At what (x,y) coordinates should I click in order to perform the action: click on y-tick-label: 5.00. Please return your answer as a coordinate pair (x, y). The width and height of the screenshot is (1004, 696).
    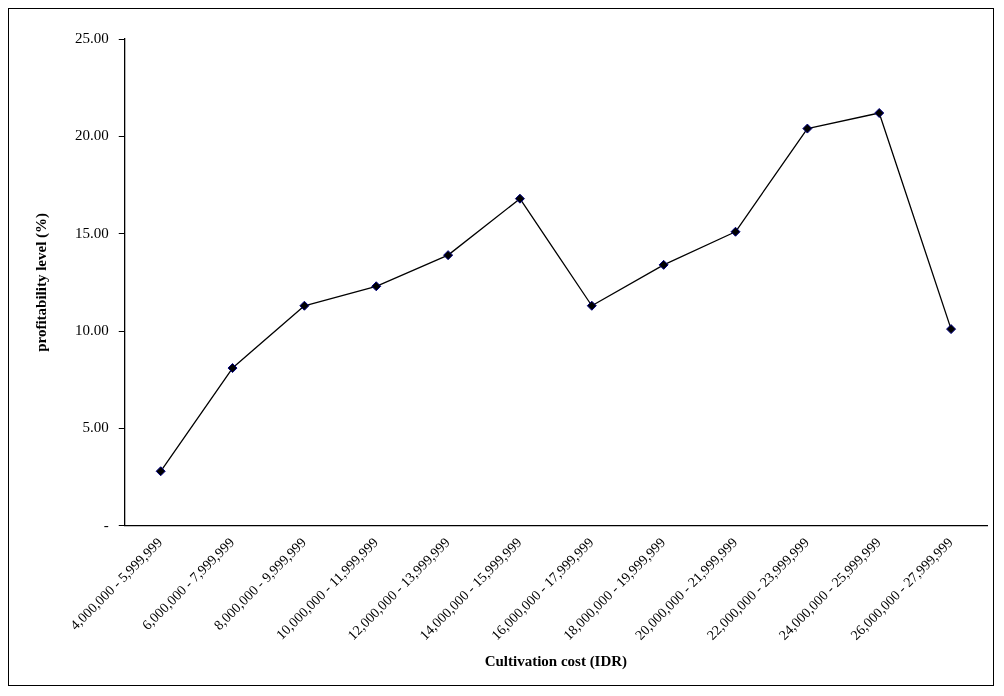
    Looking at the image, I should click on (95, 427).